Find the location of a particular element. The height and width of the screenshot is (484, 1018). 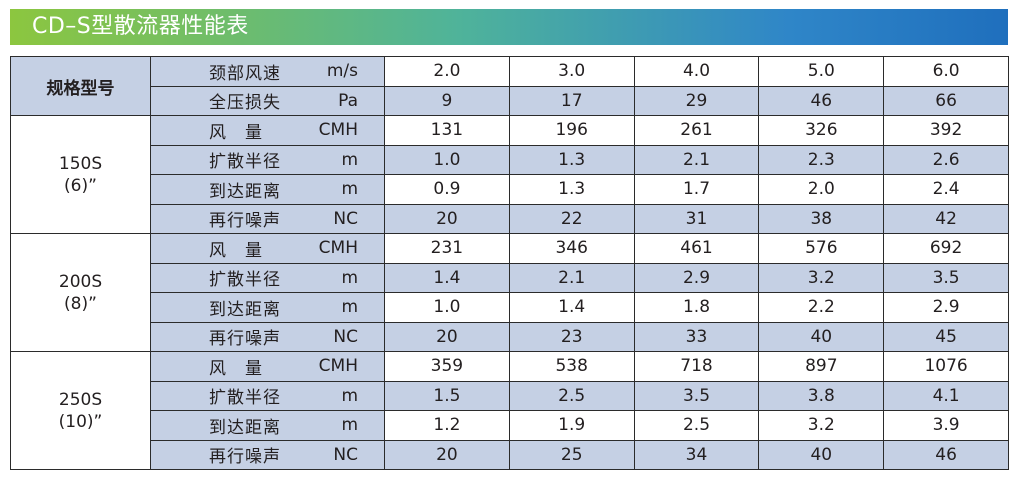

table-row: 再行噪声 NC 20 22 31 38 42 is located at coordinates (510, 218).